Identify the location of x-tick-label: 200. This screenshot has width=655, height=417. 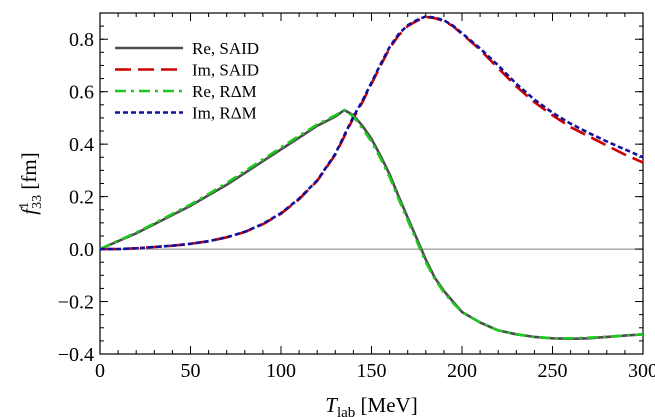
(462, 371).